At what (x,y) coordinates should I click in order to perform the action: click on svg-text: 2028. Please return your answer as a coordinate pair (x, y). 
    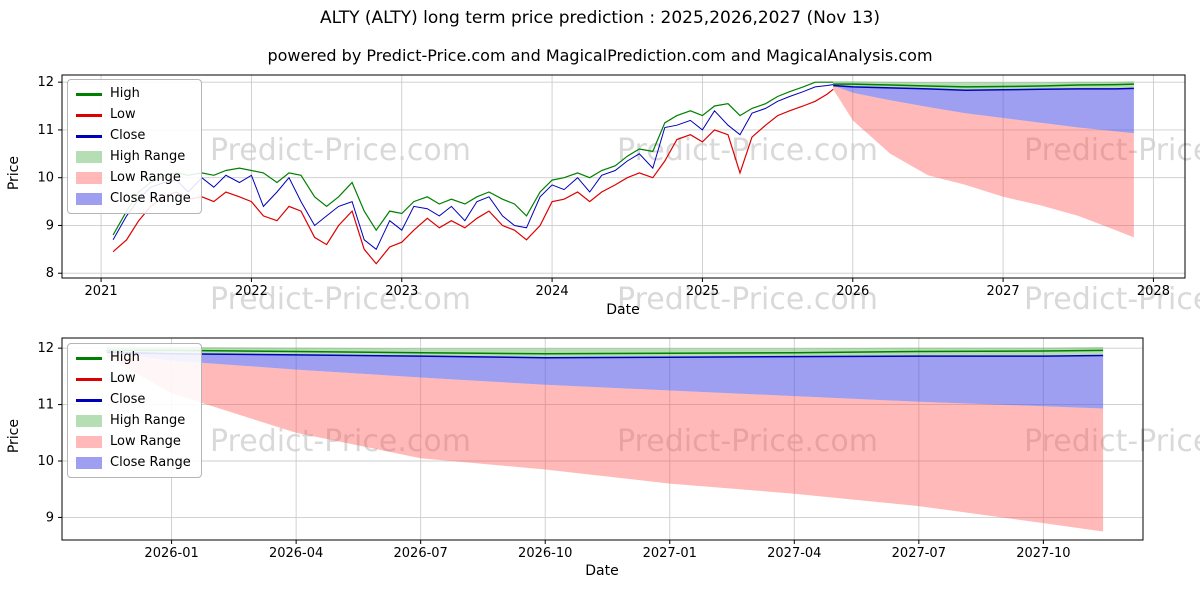
    Looking at the image, I should click on (1153, 291).